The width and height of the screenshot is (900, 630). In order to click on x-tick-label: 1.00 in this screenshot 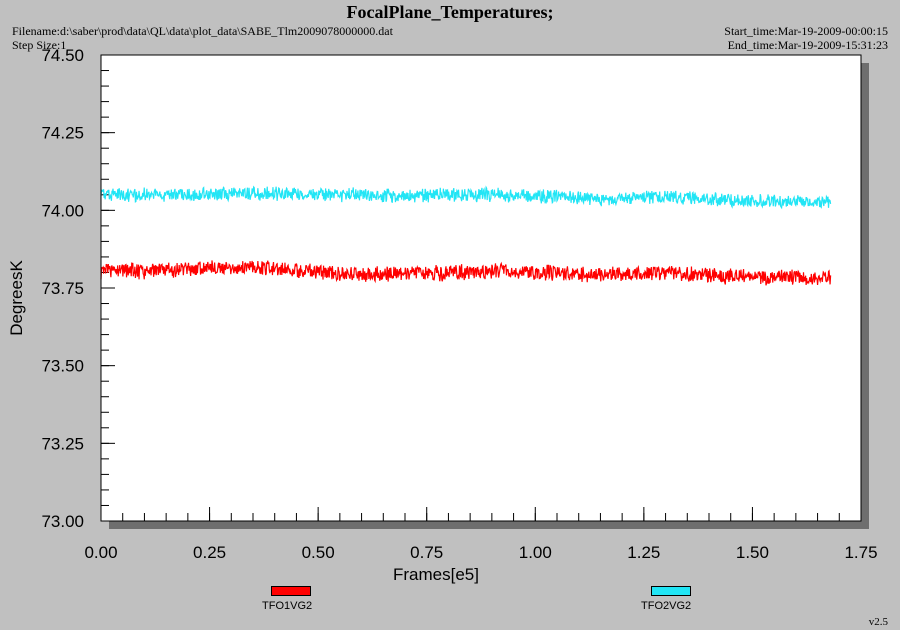, I will do `click(535, 552)`.